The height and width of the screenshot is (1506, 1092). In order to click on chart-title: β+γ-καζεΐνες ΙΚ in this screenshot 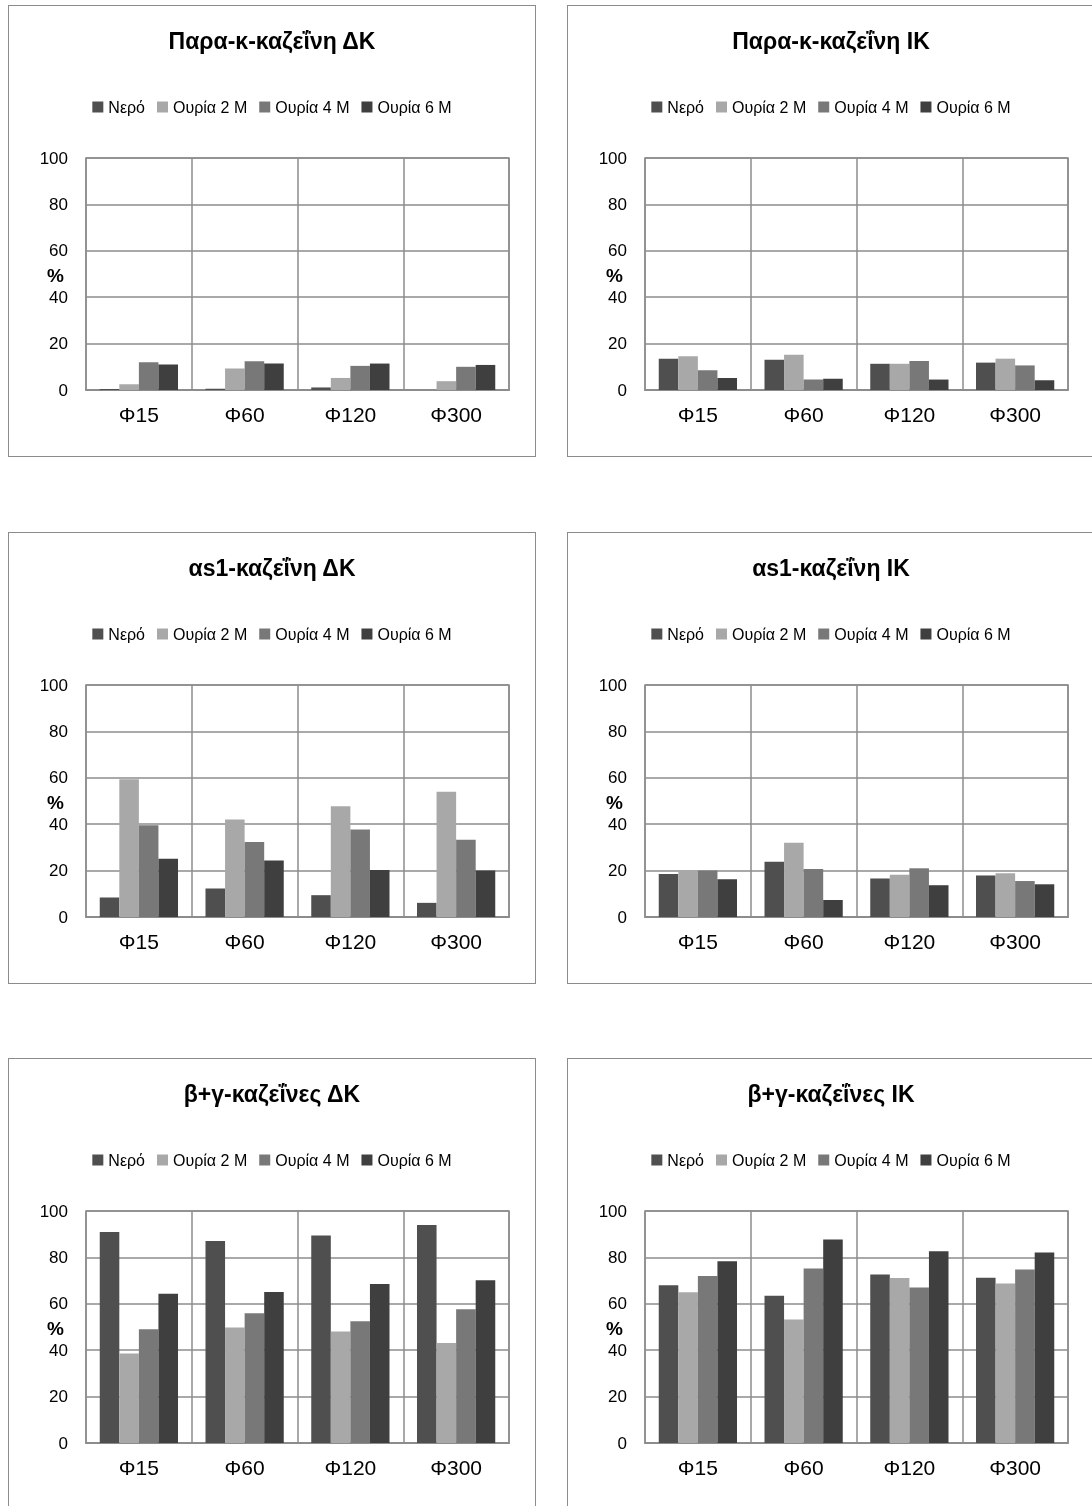, I will do `click(831, 1093)`.